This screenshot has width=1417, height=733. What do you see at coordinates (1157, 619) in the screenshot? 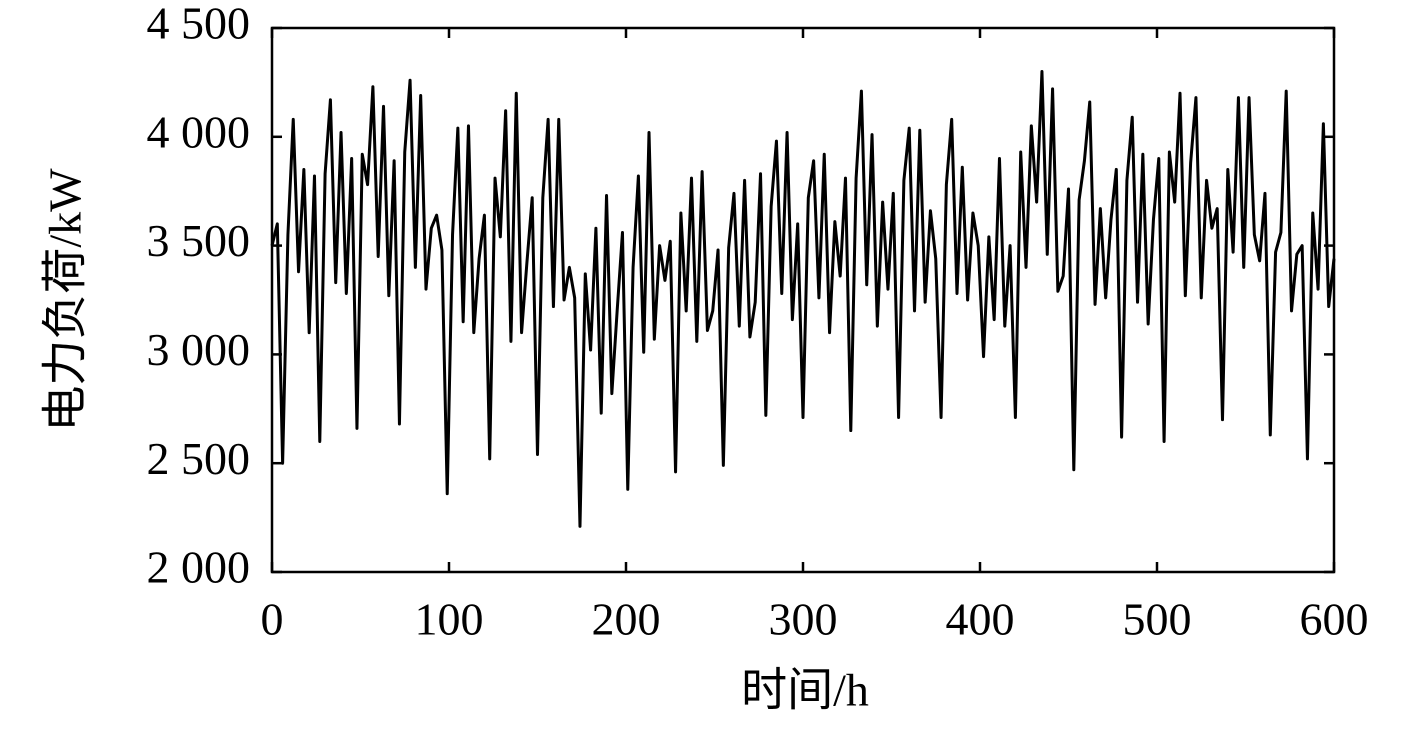
I see `x-tick-label: 500` at bounding box center [1157, 619].